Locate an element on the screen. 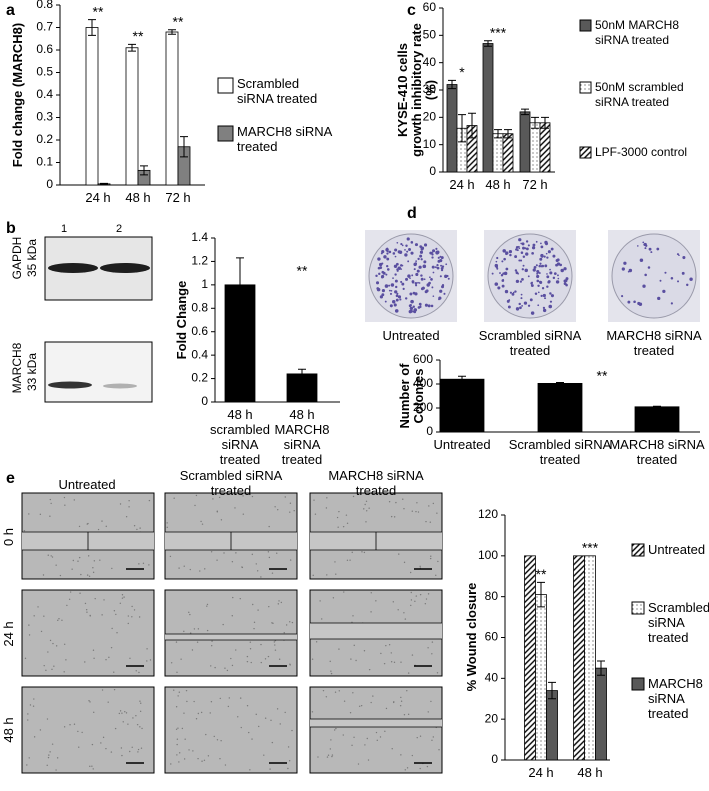 The image size is (709, 791). wound-image is located at coordinates (231, 730).